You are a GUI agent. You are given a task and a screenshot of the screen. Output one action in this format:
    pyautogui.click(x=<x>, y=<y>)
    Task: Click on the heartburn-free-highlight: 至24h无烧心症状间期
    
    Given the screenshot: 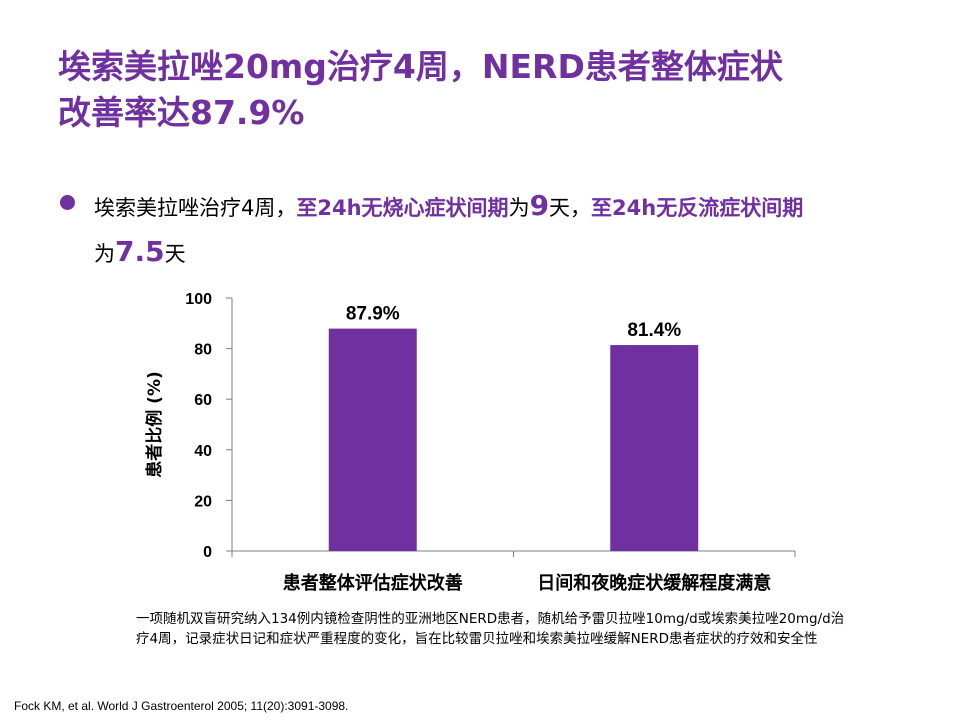 What is the action you would take?
    pyautogui.click(x=402, y=208)
    